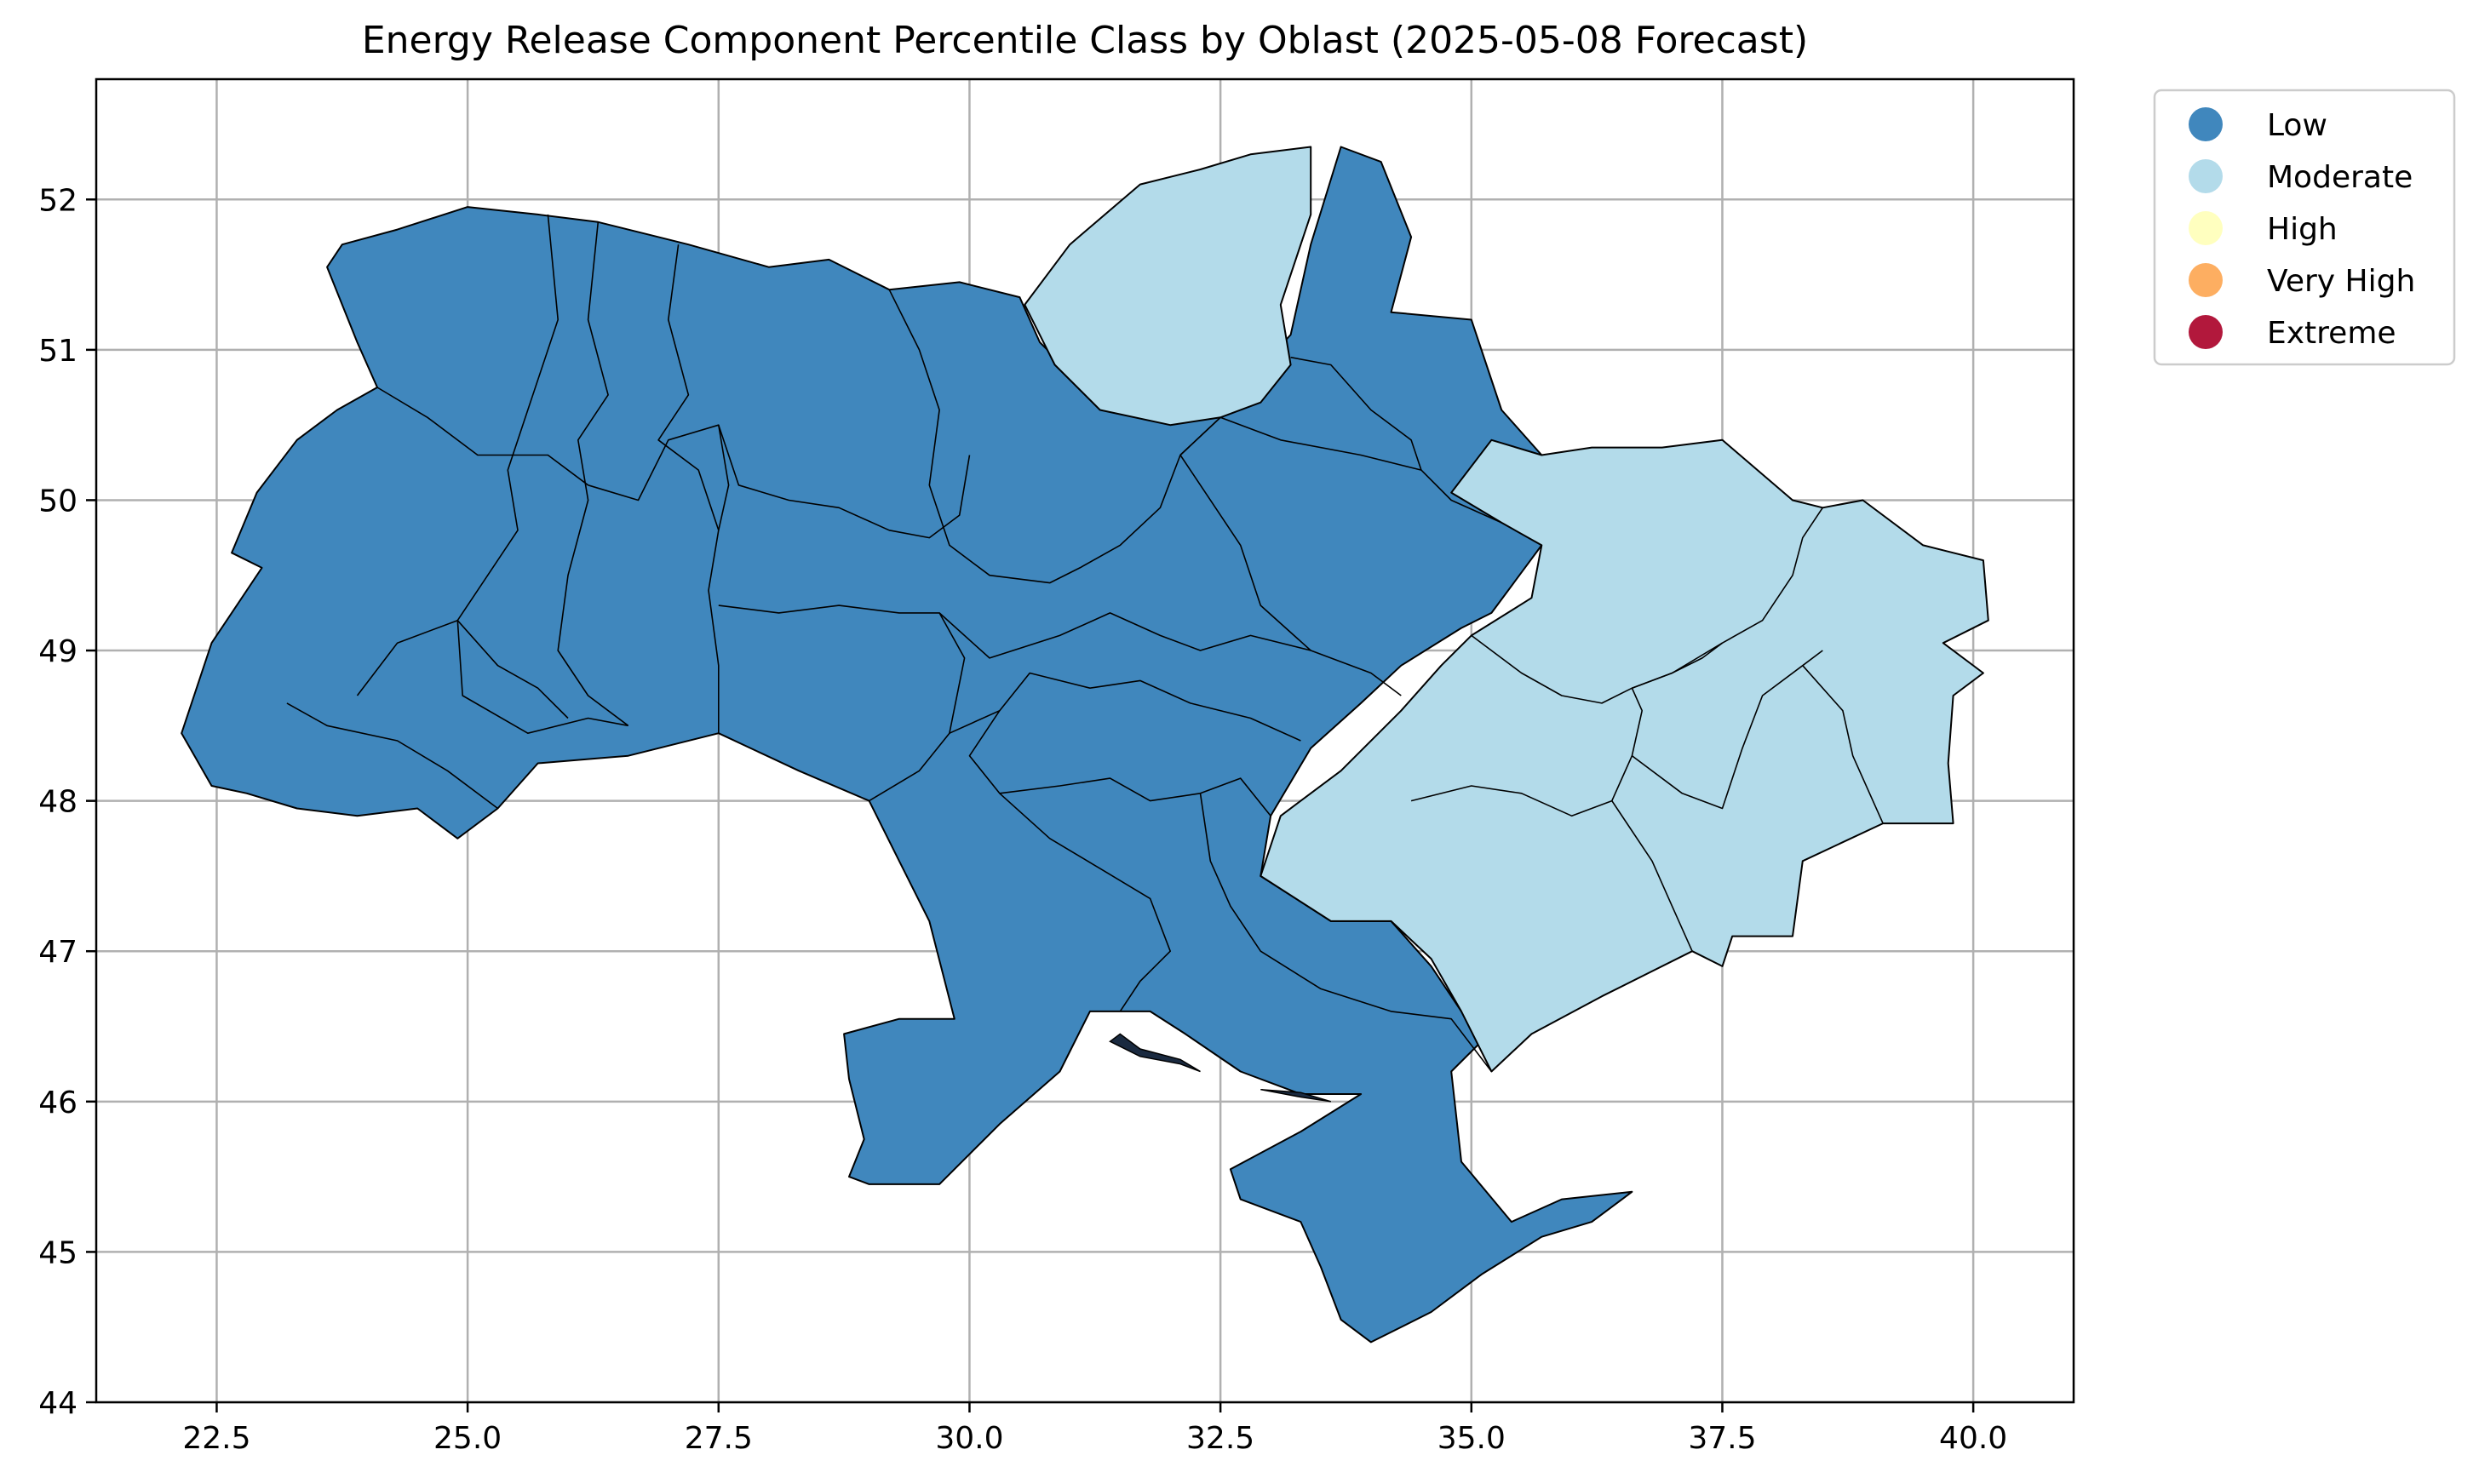  I want to click on x-tick-label: 37.5, so click(1722, 1438).